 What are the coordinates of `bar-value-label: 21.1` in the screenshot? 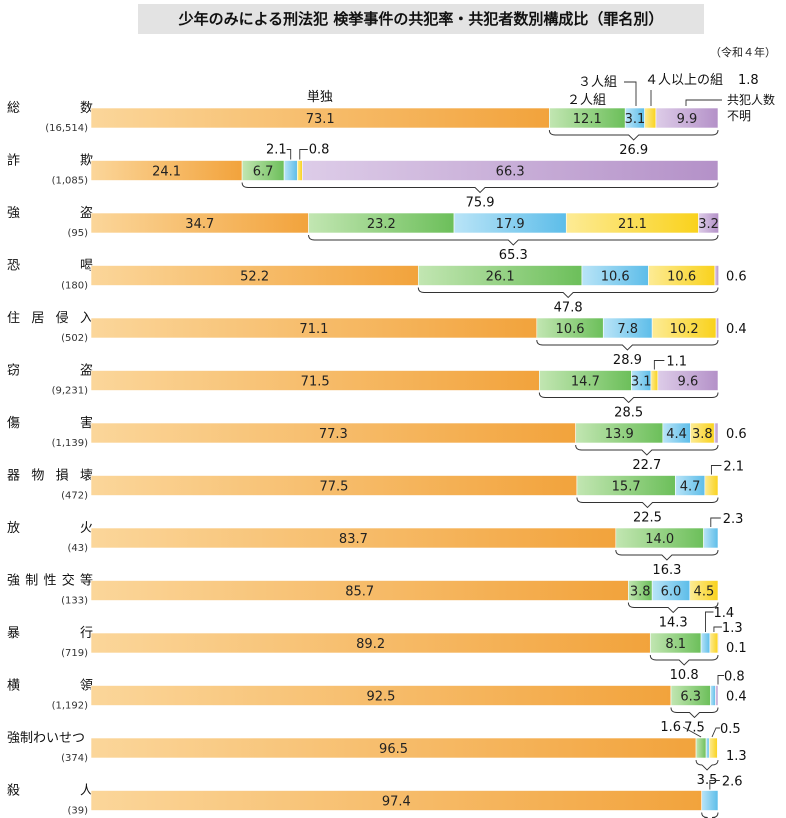 It's located at (632, 224).